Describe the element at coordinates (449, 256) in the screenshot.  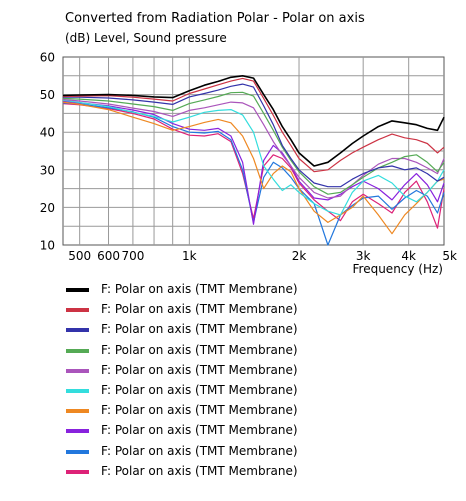
I see `x-tick-label: 5k` at that location.